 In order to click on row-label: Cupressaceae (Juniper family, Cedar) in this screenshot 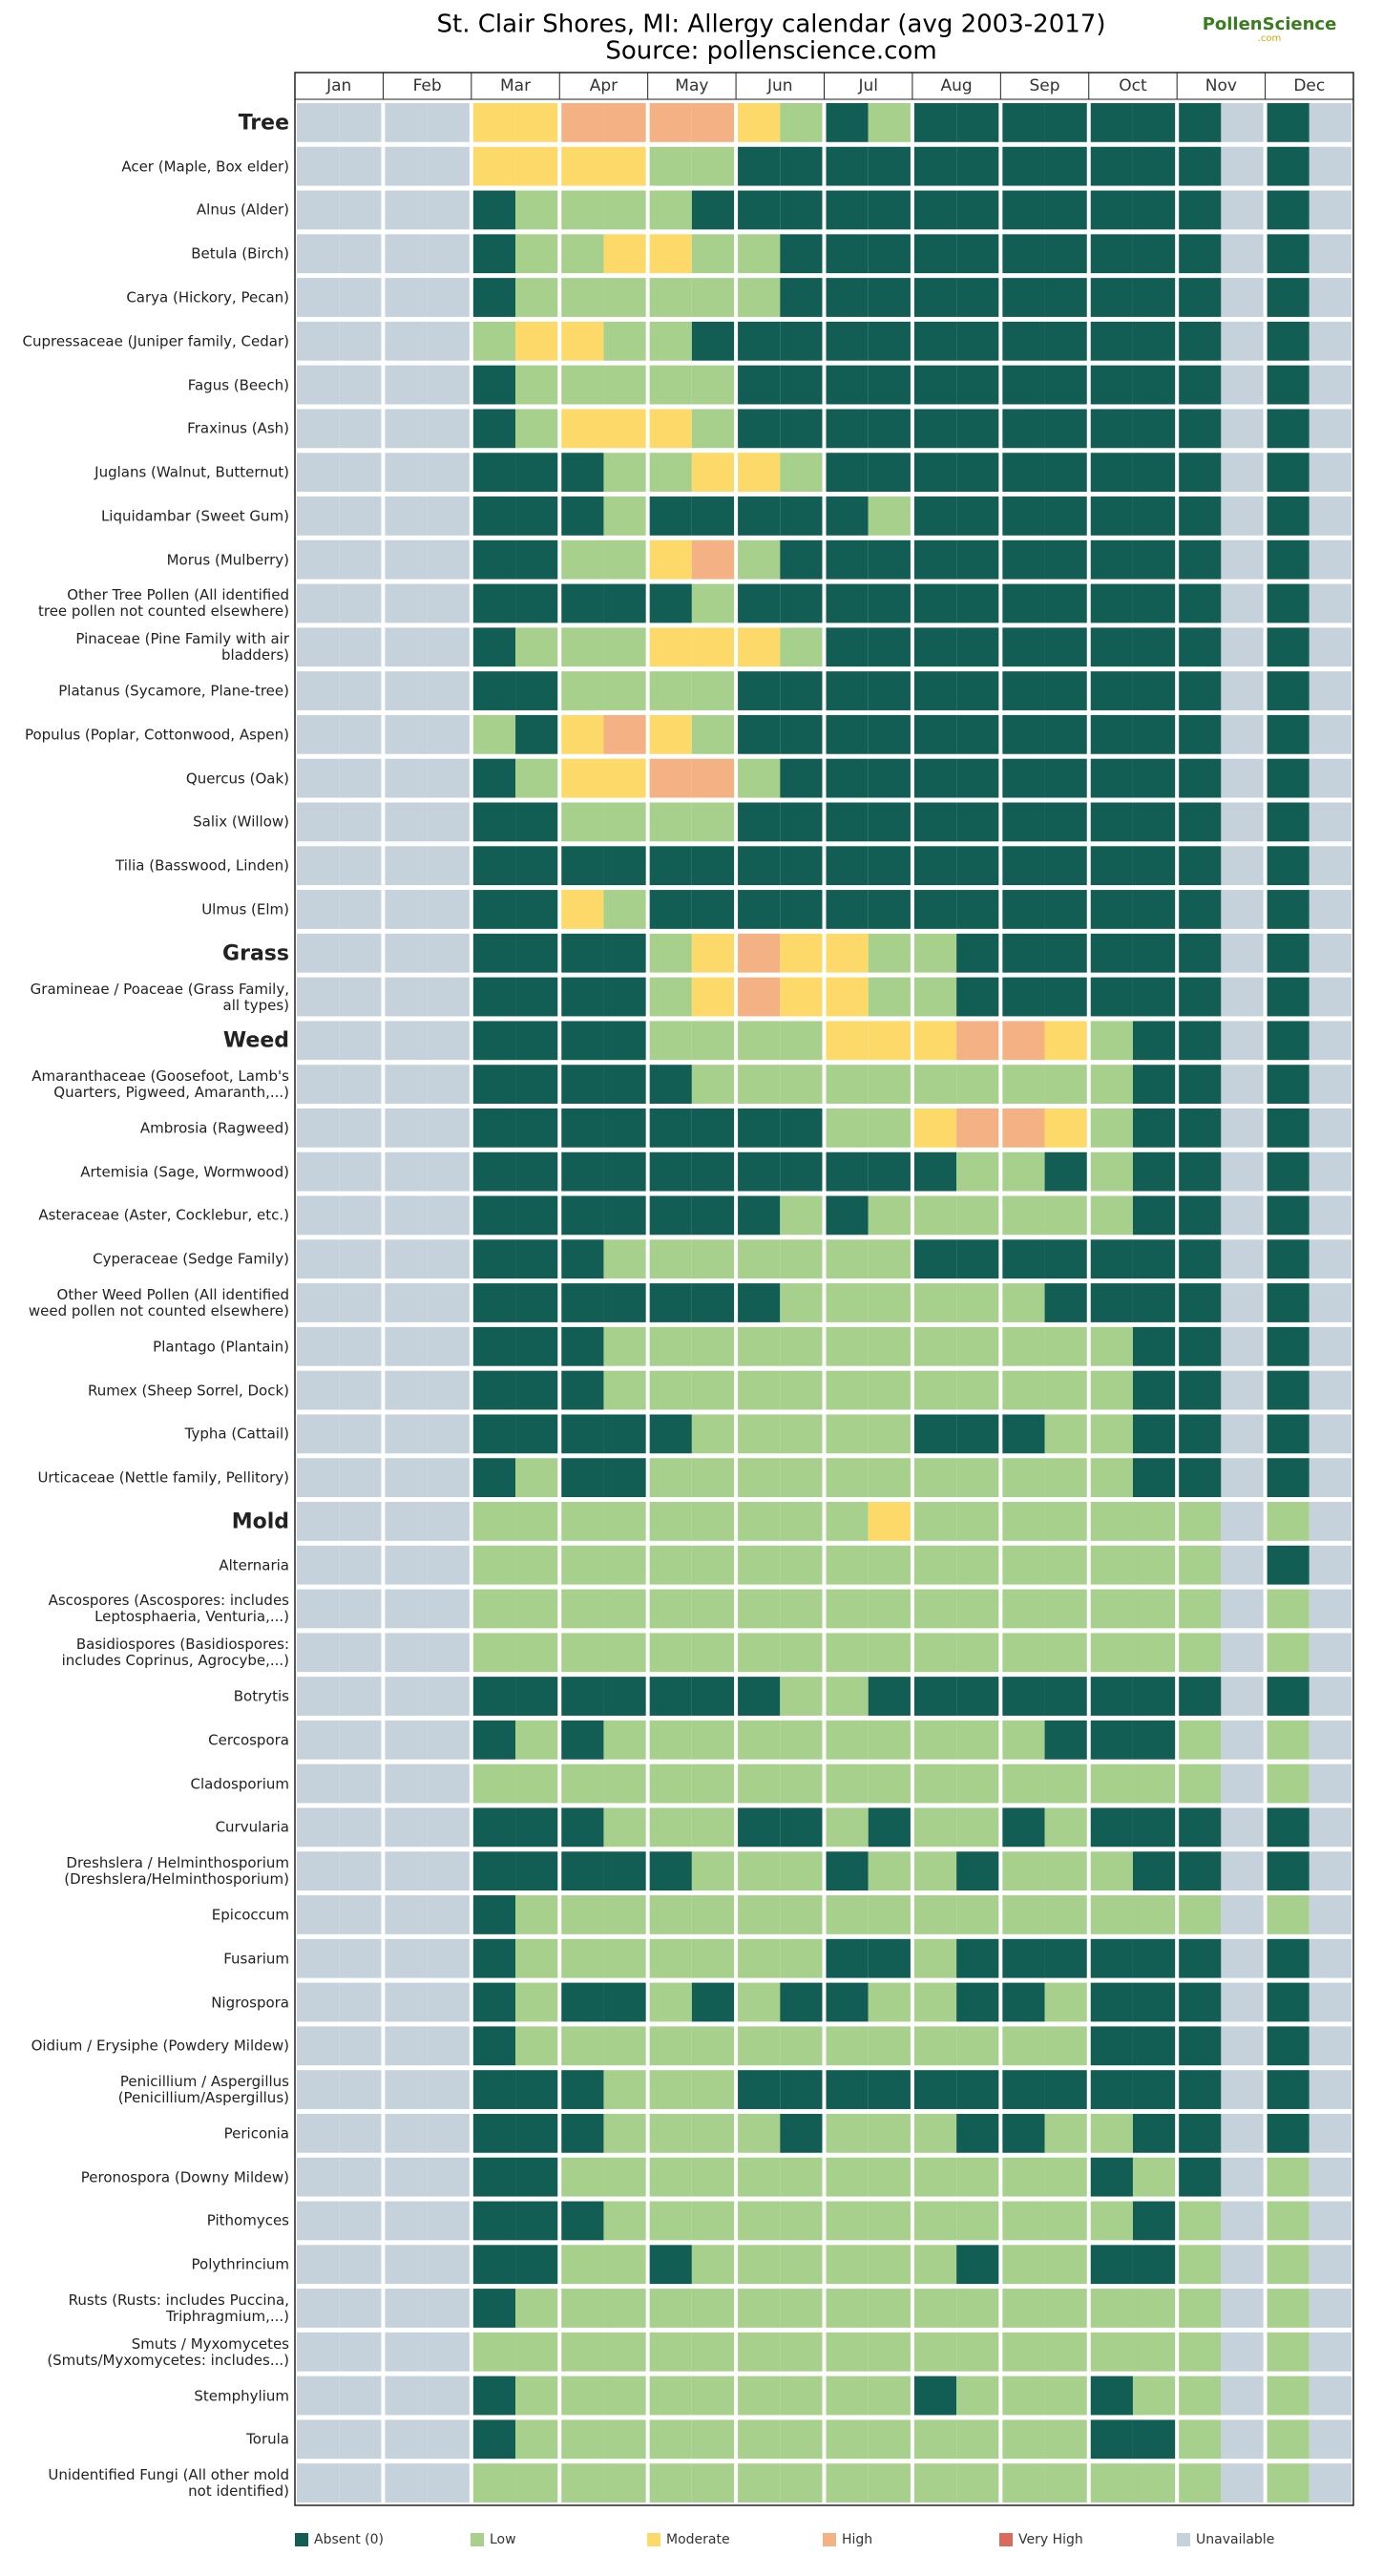, I will do `click(155, 341)`.